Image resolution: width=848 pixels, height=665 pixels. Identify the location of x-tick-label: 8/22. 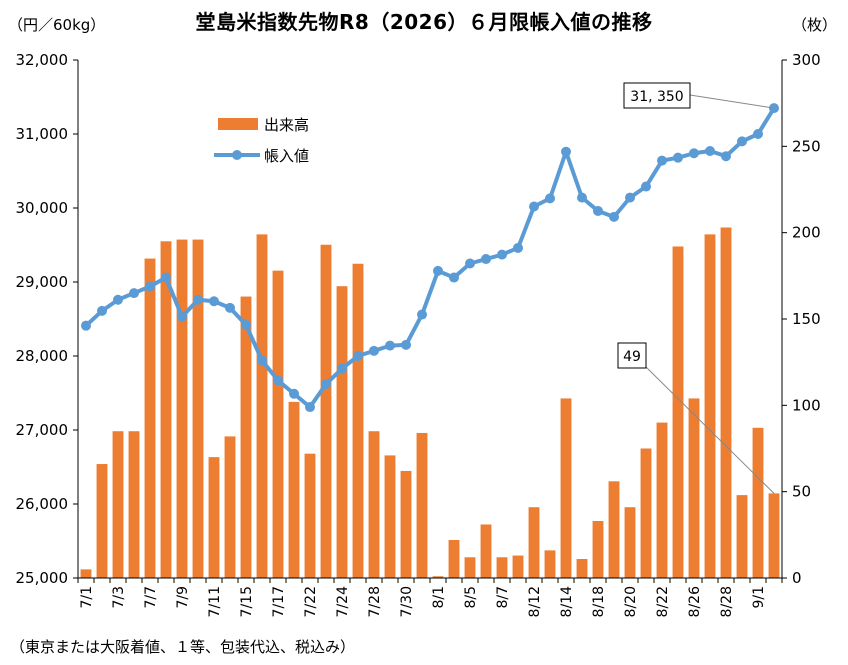
(663, 601).